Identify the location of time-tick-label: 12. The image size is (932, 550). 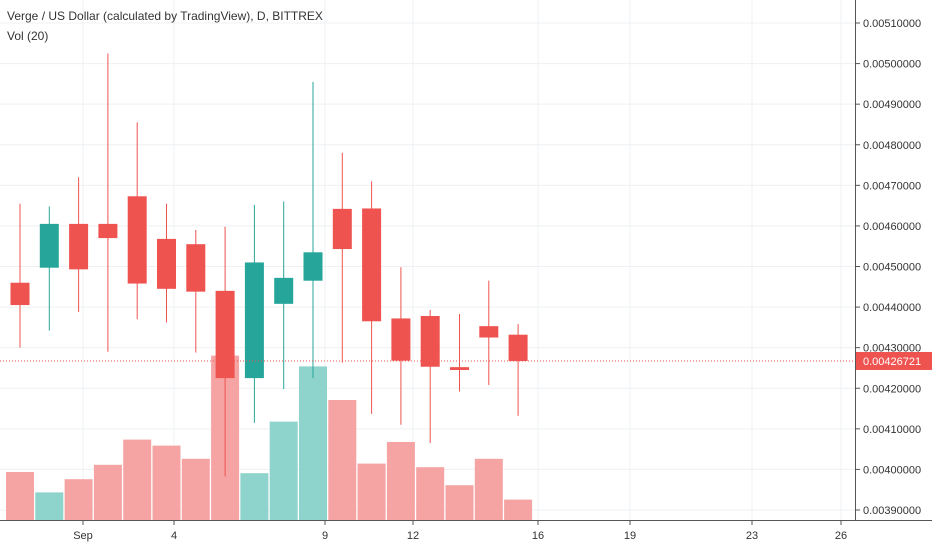
(413, 536).